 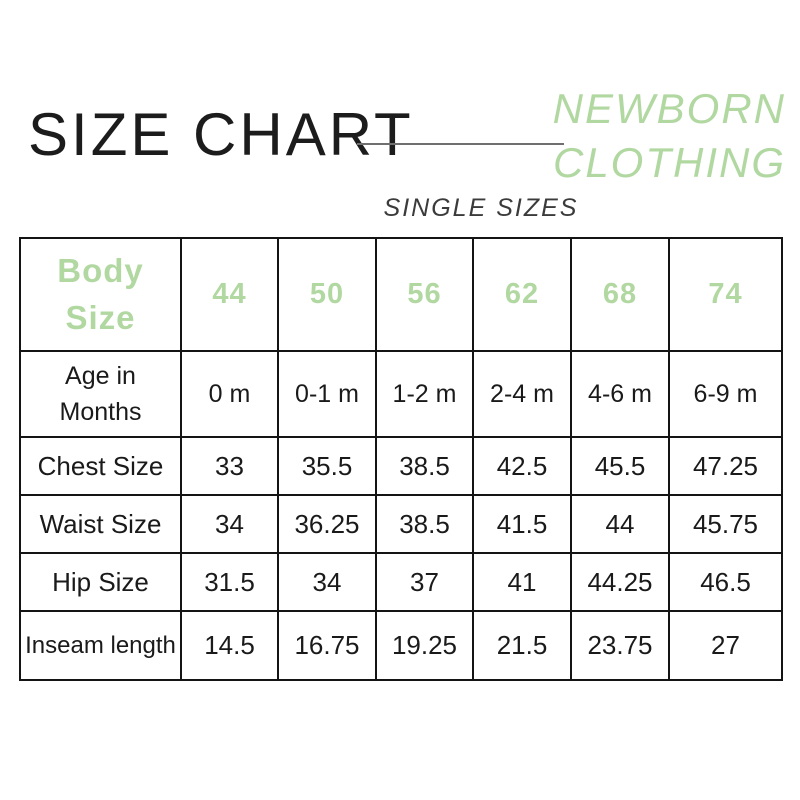 I want to click on column-header-size-56: 56, so click(x=424, y=294).